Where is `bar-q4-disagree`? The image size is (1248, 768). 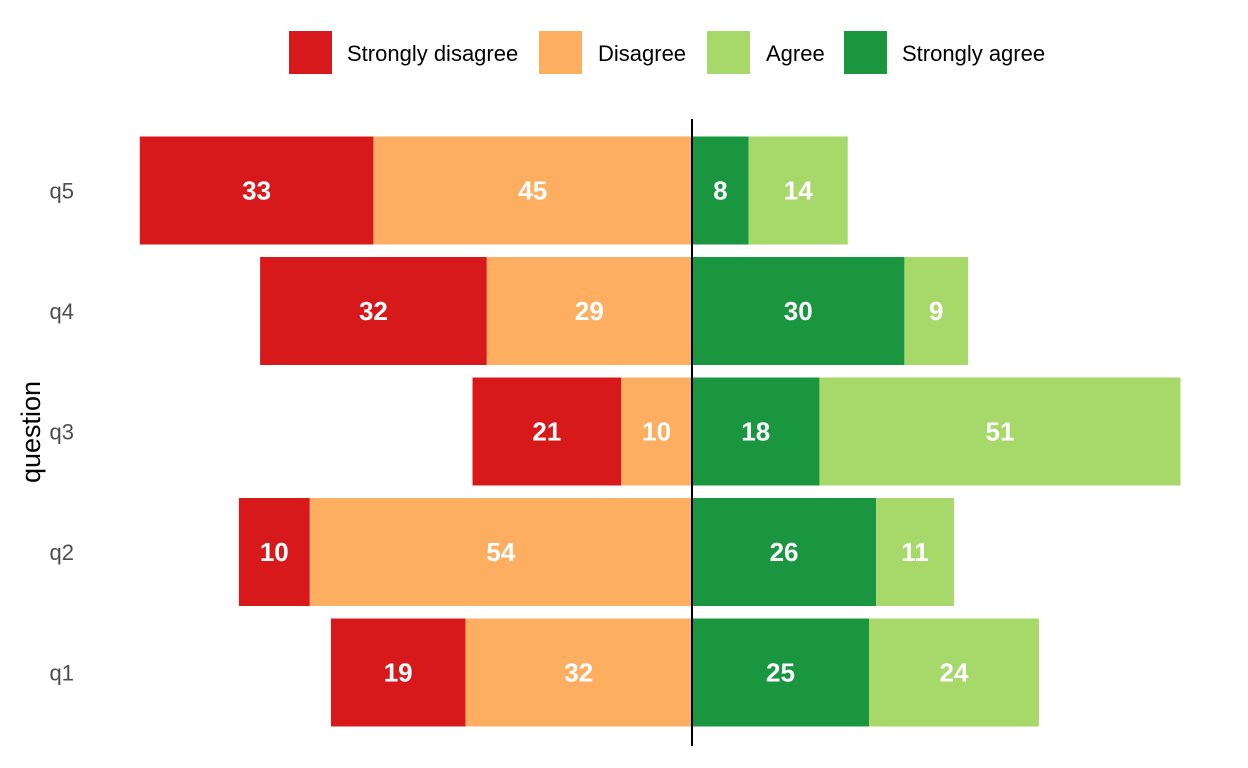
bar-q4-disagree is located at coordinates (589, 311).